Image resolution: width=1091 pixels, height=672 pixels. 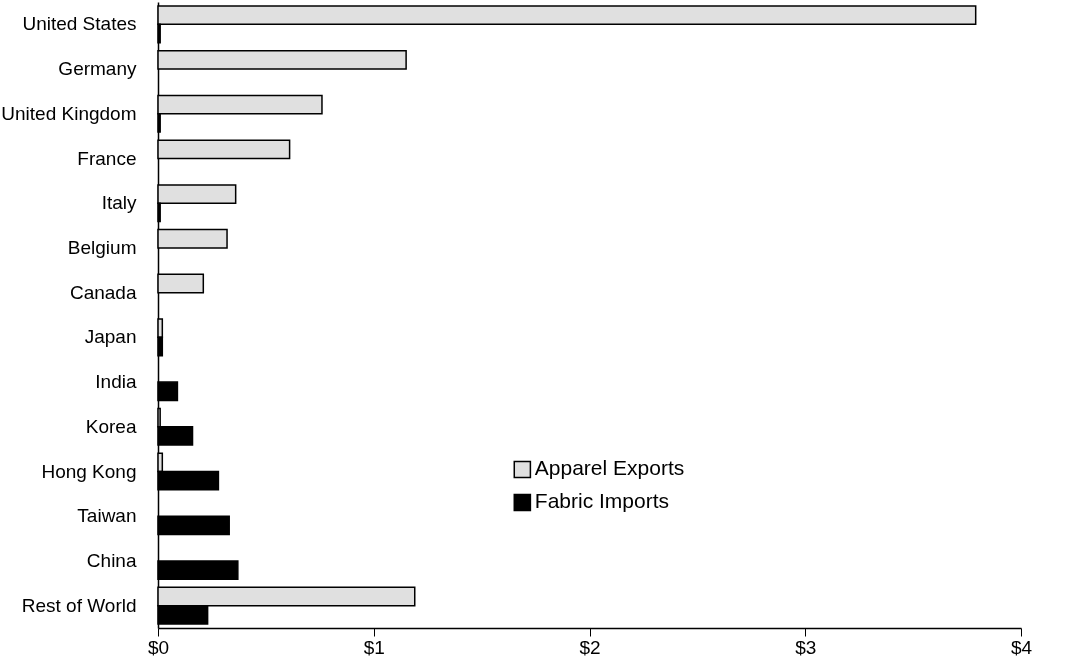 What do you see at coordinates (806, 647) in the screenshot?
I see `x-tick-label: $3` at bounding box center [806, 647].